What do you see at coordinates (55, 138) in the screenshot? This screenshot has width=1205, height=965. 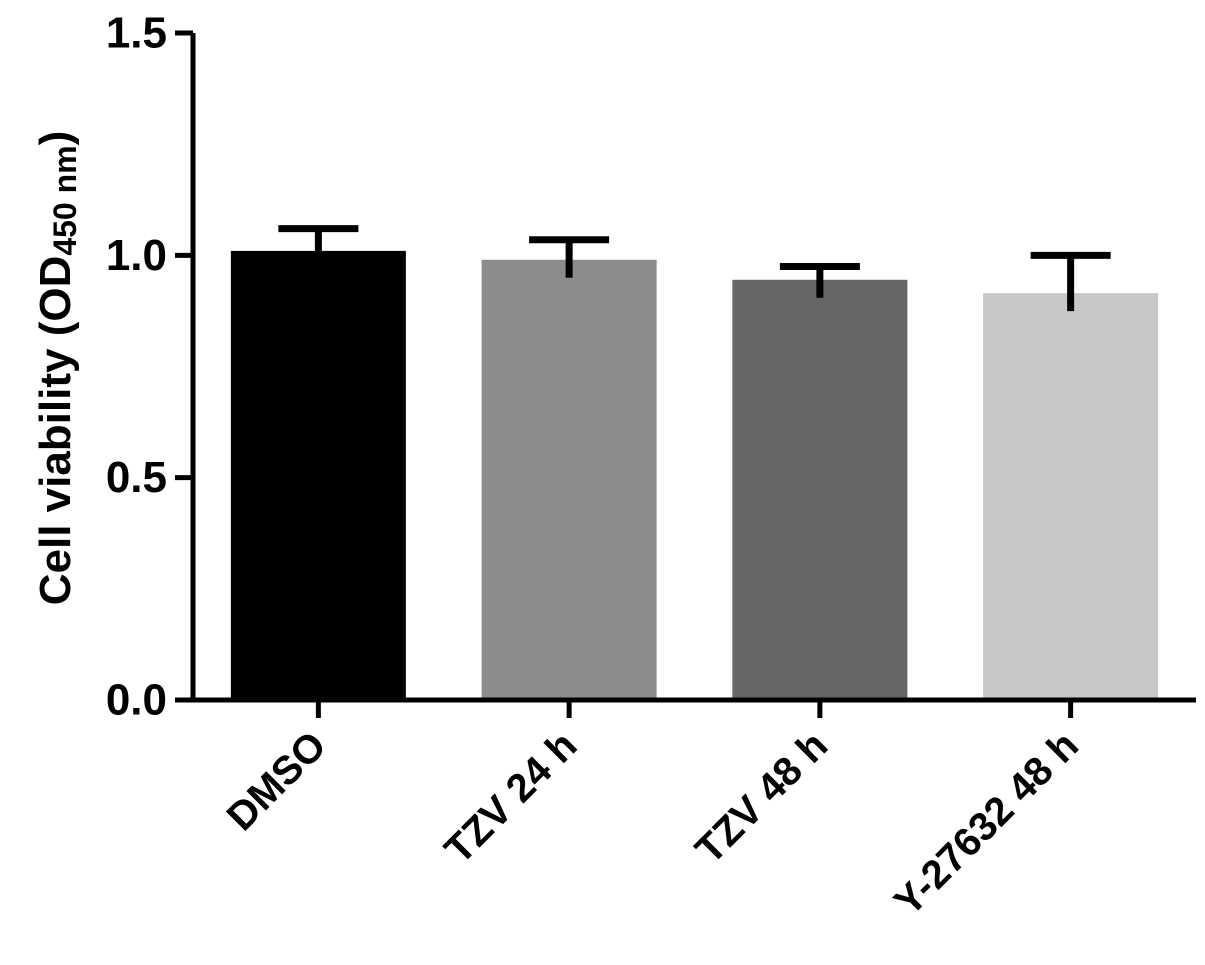 I see `y-axis-label-suffix: )` at bounding box center [55, 138].